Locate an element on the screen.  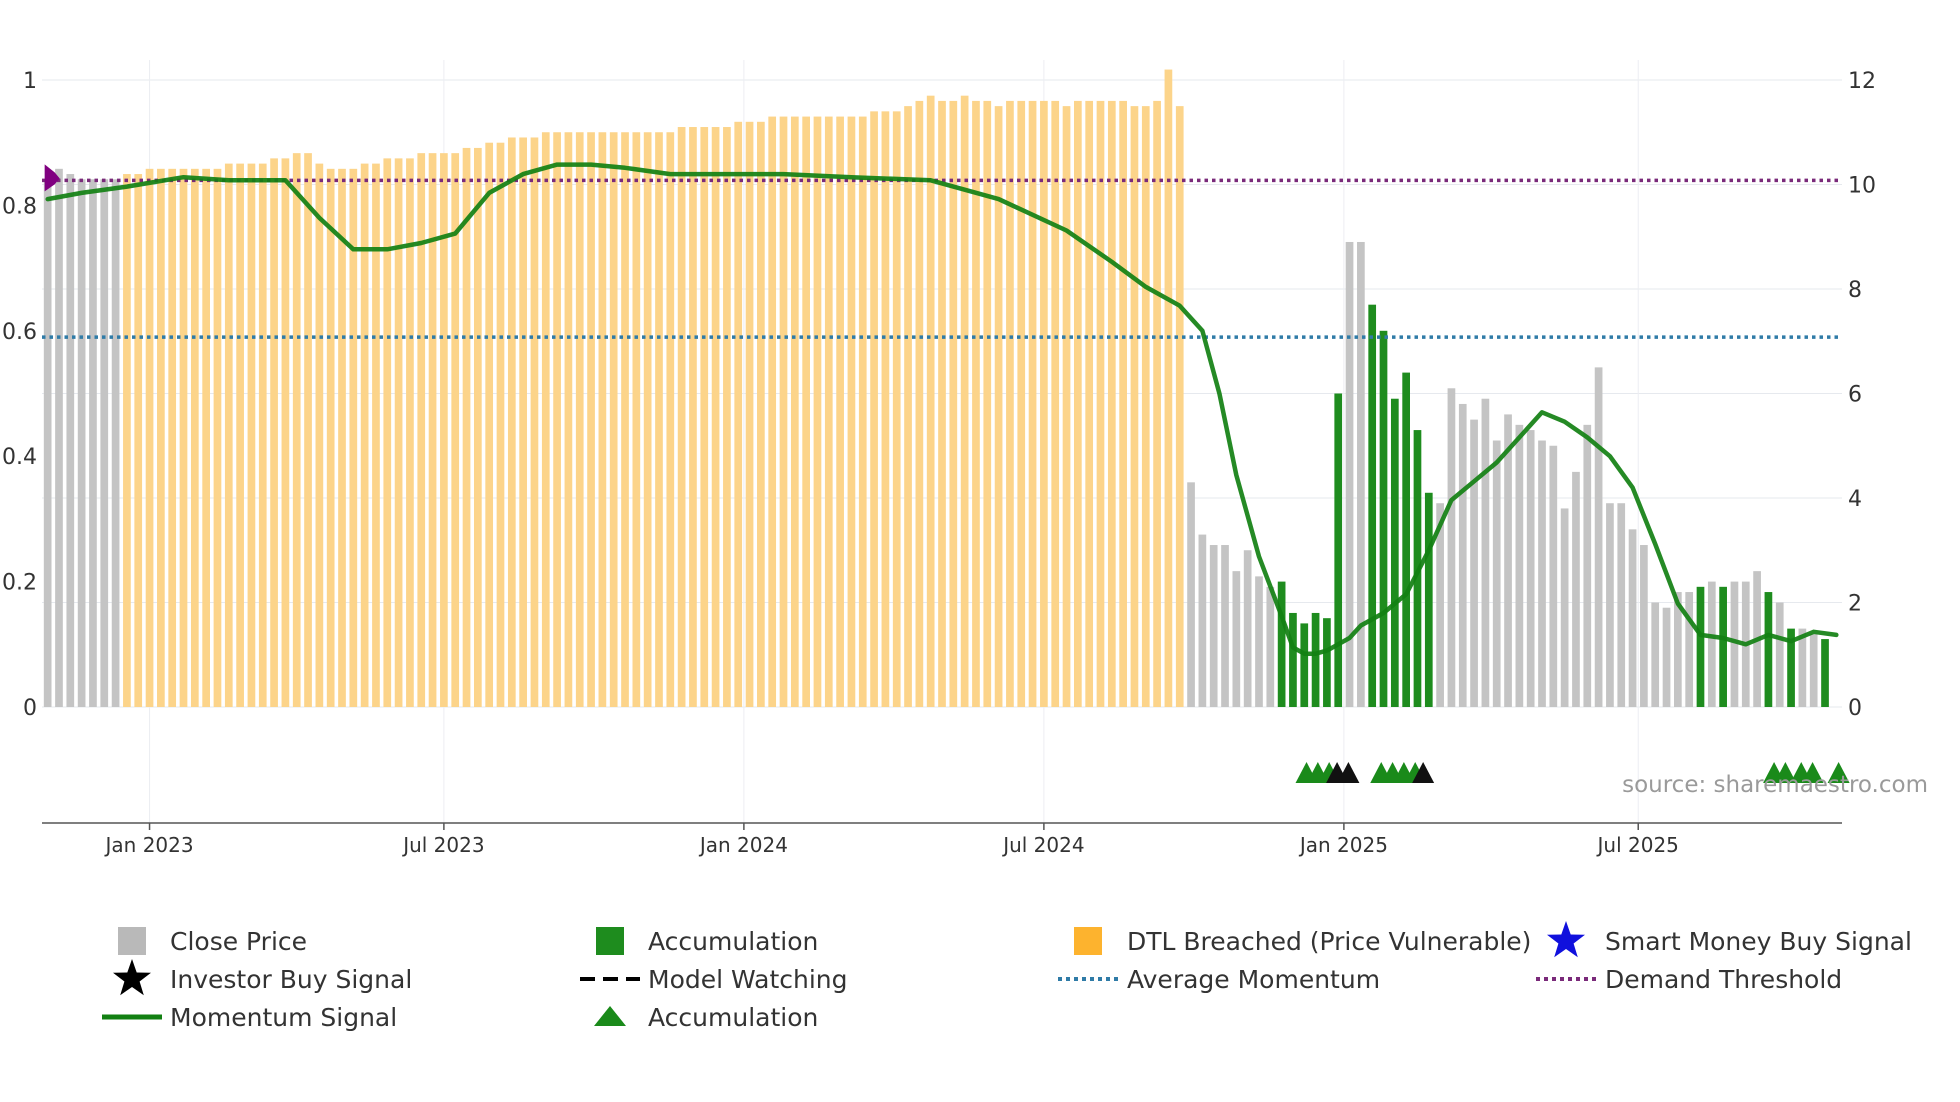
left-axis-ticks: 0 0.2 0.4 0.6 0.8 1 is located at coordinates (19, 395).